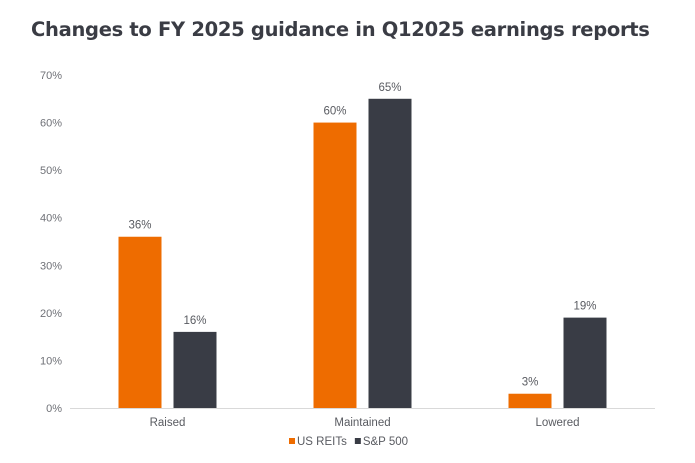  I want to click on x-category-label: Maintained, so click(362, 423).